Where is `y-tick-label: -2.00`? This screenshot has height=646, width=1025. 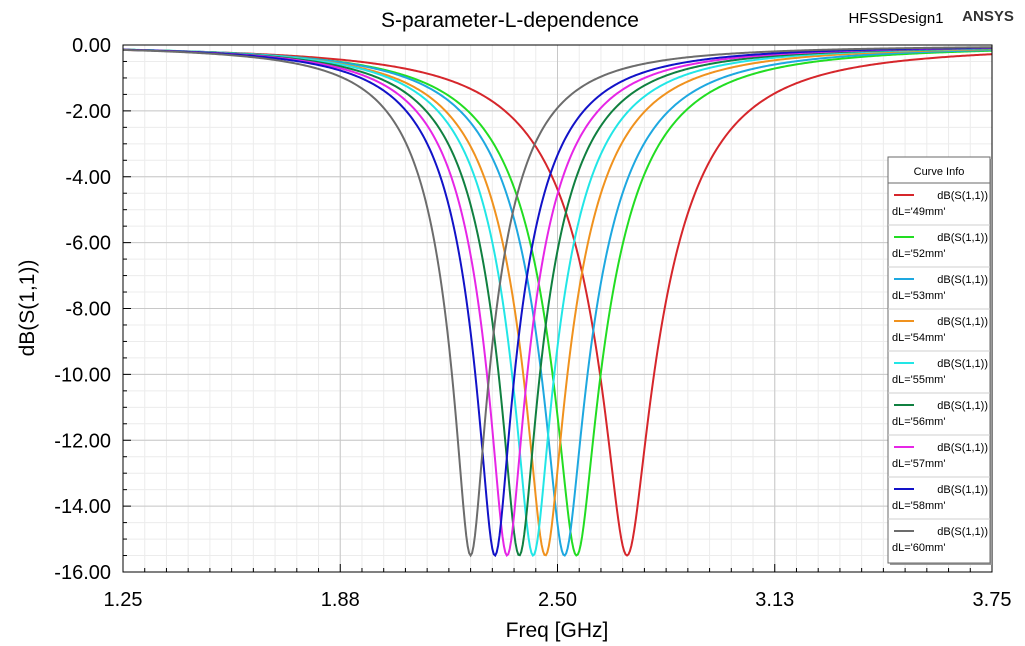 y-tick-label: -2.00 is located at coordinates (88, 112).